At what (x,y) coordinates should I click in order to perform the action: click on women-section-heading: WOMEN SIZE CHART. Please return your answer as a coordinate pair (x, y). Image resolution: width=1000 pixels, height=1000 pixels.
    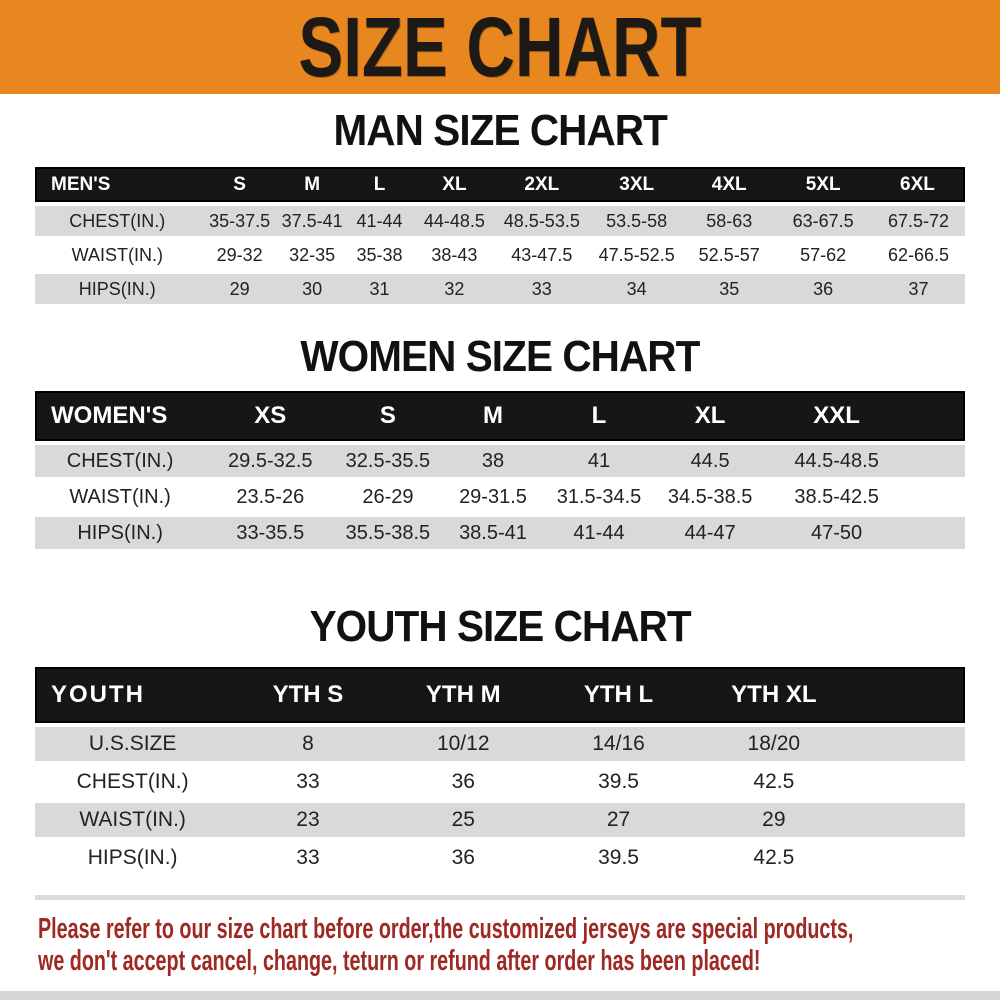
    Looking at the image, I should click on (500, 357).